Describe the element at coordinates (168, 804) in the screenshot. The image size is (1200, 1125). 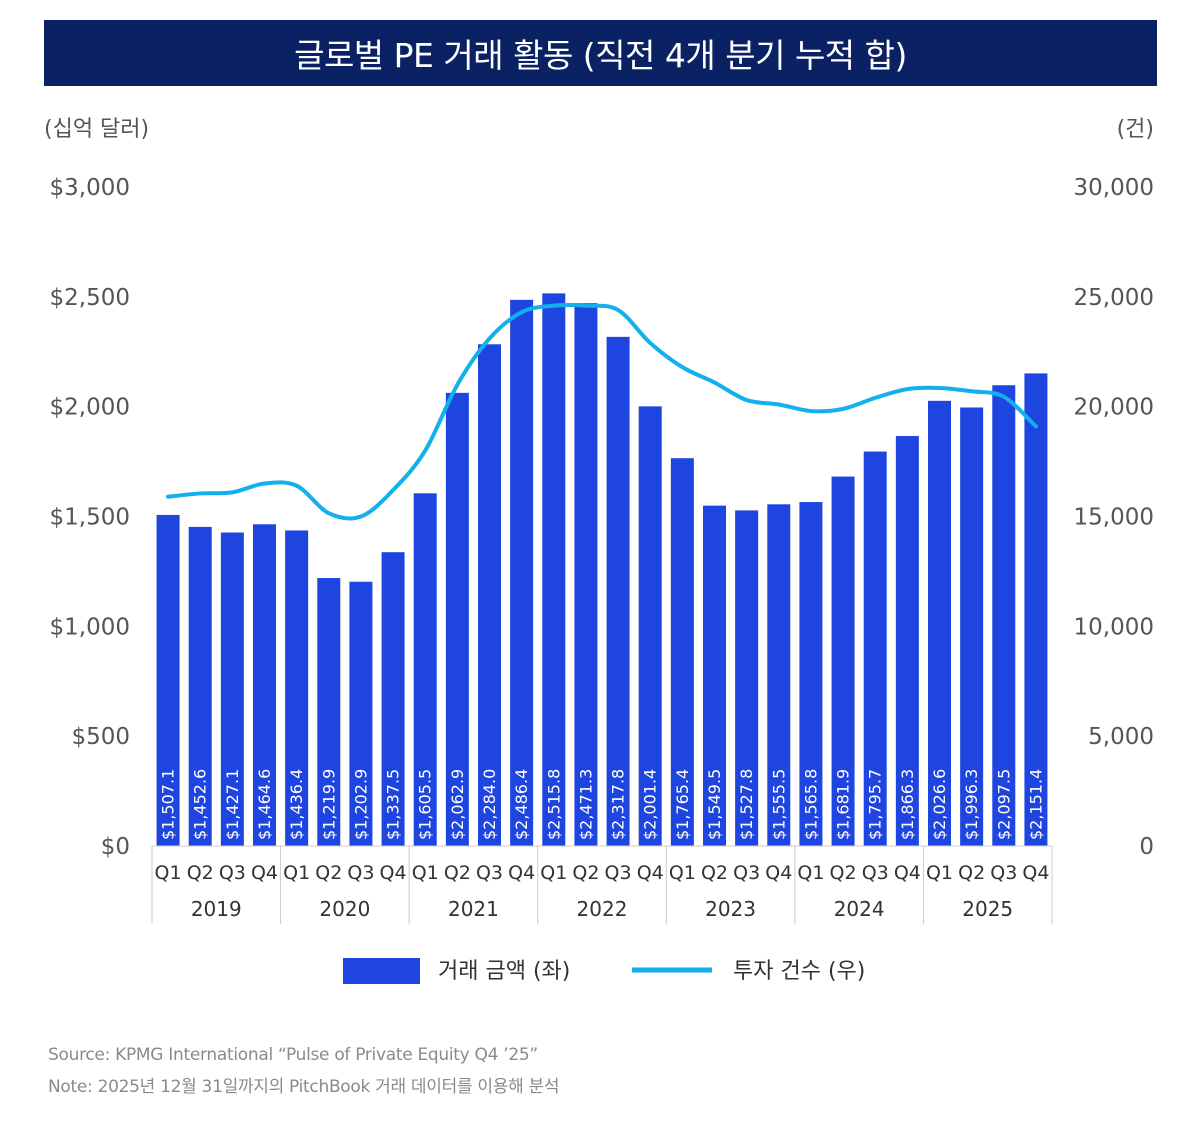
I see `bar-data-label: $1,507.1` at that location.